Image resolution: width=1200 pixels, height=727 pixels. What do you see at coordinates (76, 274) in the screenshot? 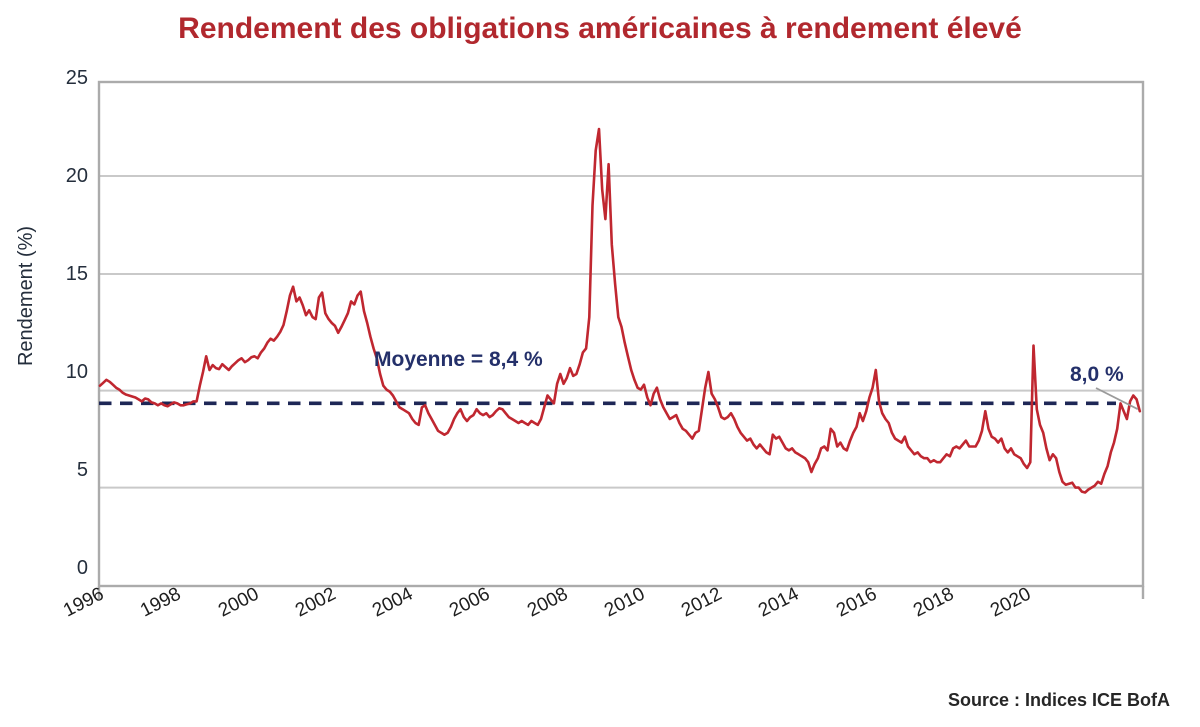
I see `y-tick-label: 15` at bounding box center [76, 274].